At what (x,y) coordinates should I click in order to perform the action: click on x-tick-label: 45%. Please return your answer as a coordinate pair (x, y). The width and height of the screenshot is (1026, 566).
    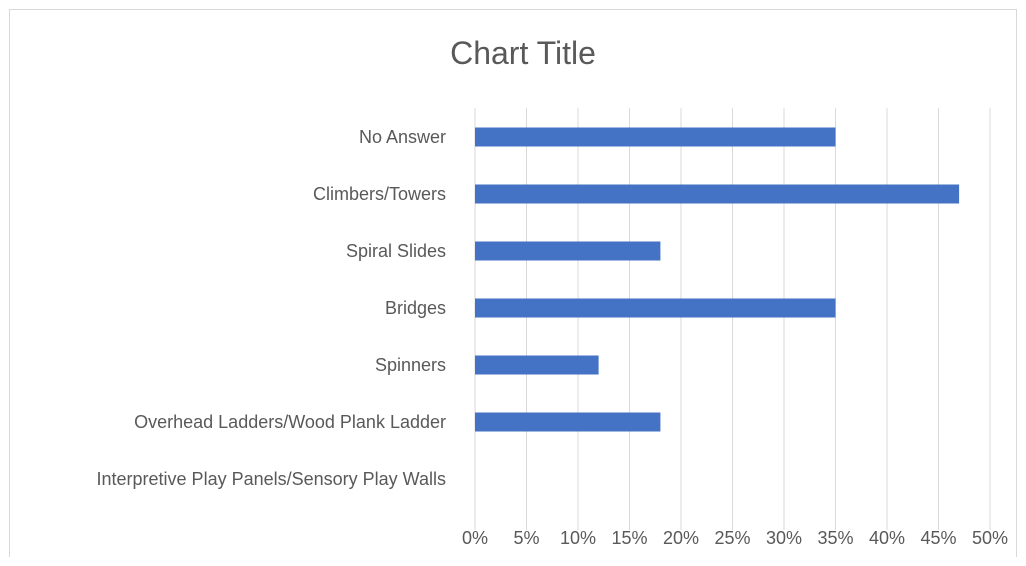
    Looking at the image, I should click on (938, 538).